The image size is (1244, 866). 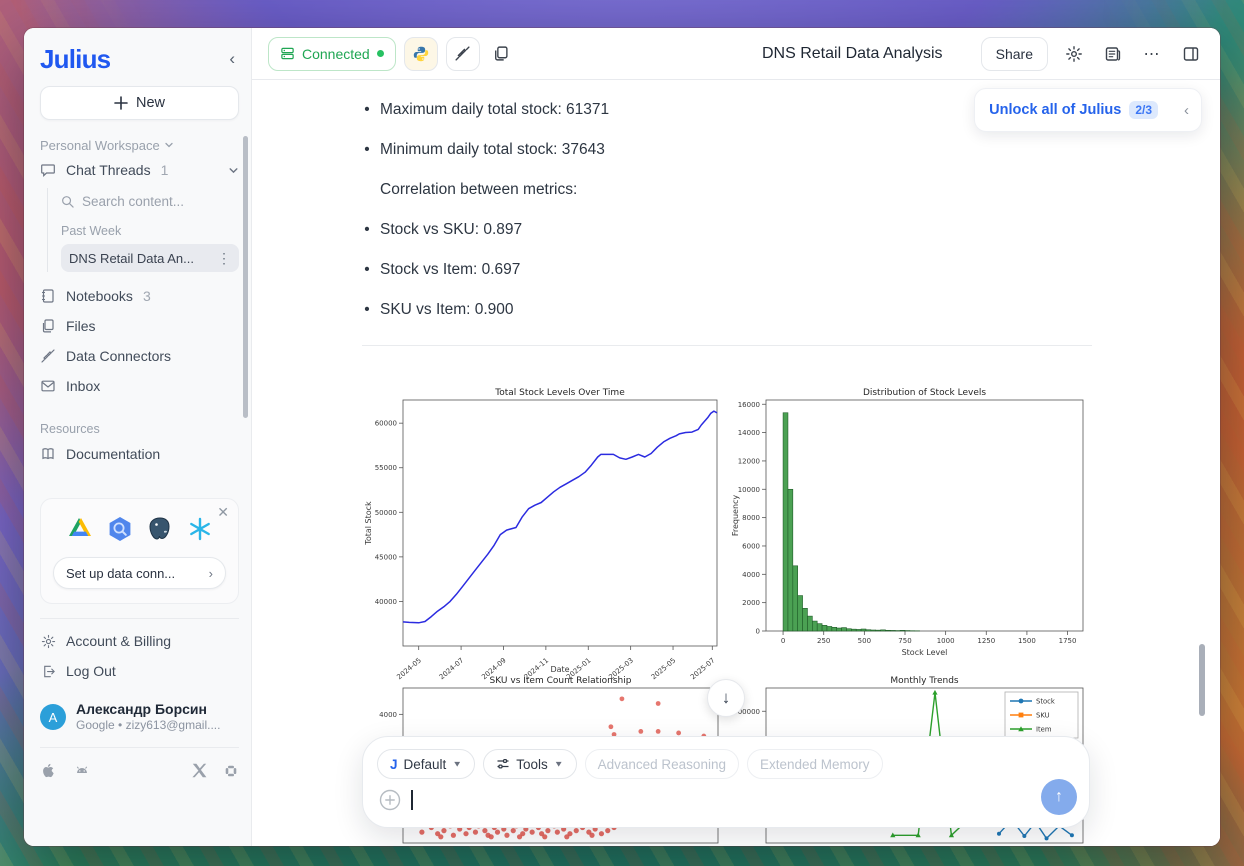 What do you see at coordinates (70, 429) in the screenshot?
I see `resources-label: Resources` at bounding box center [70, 429].